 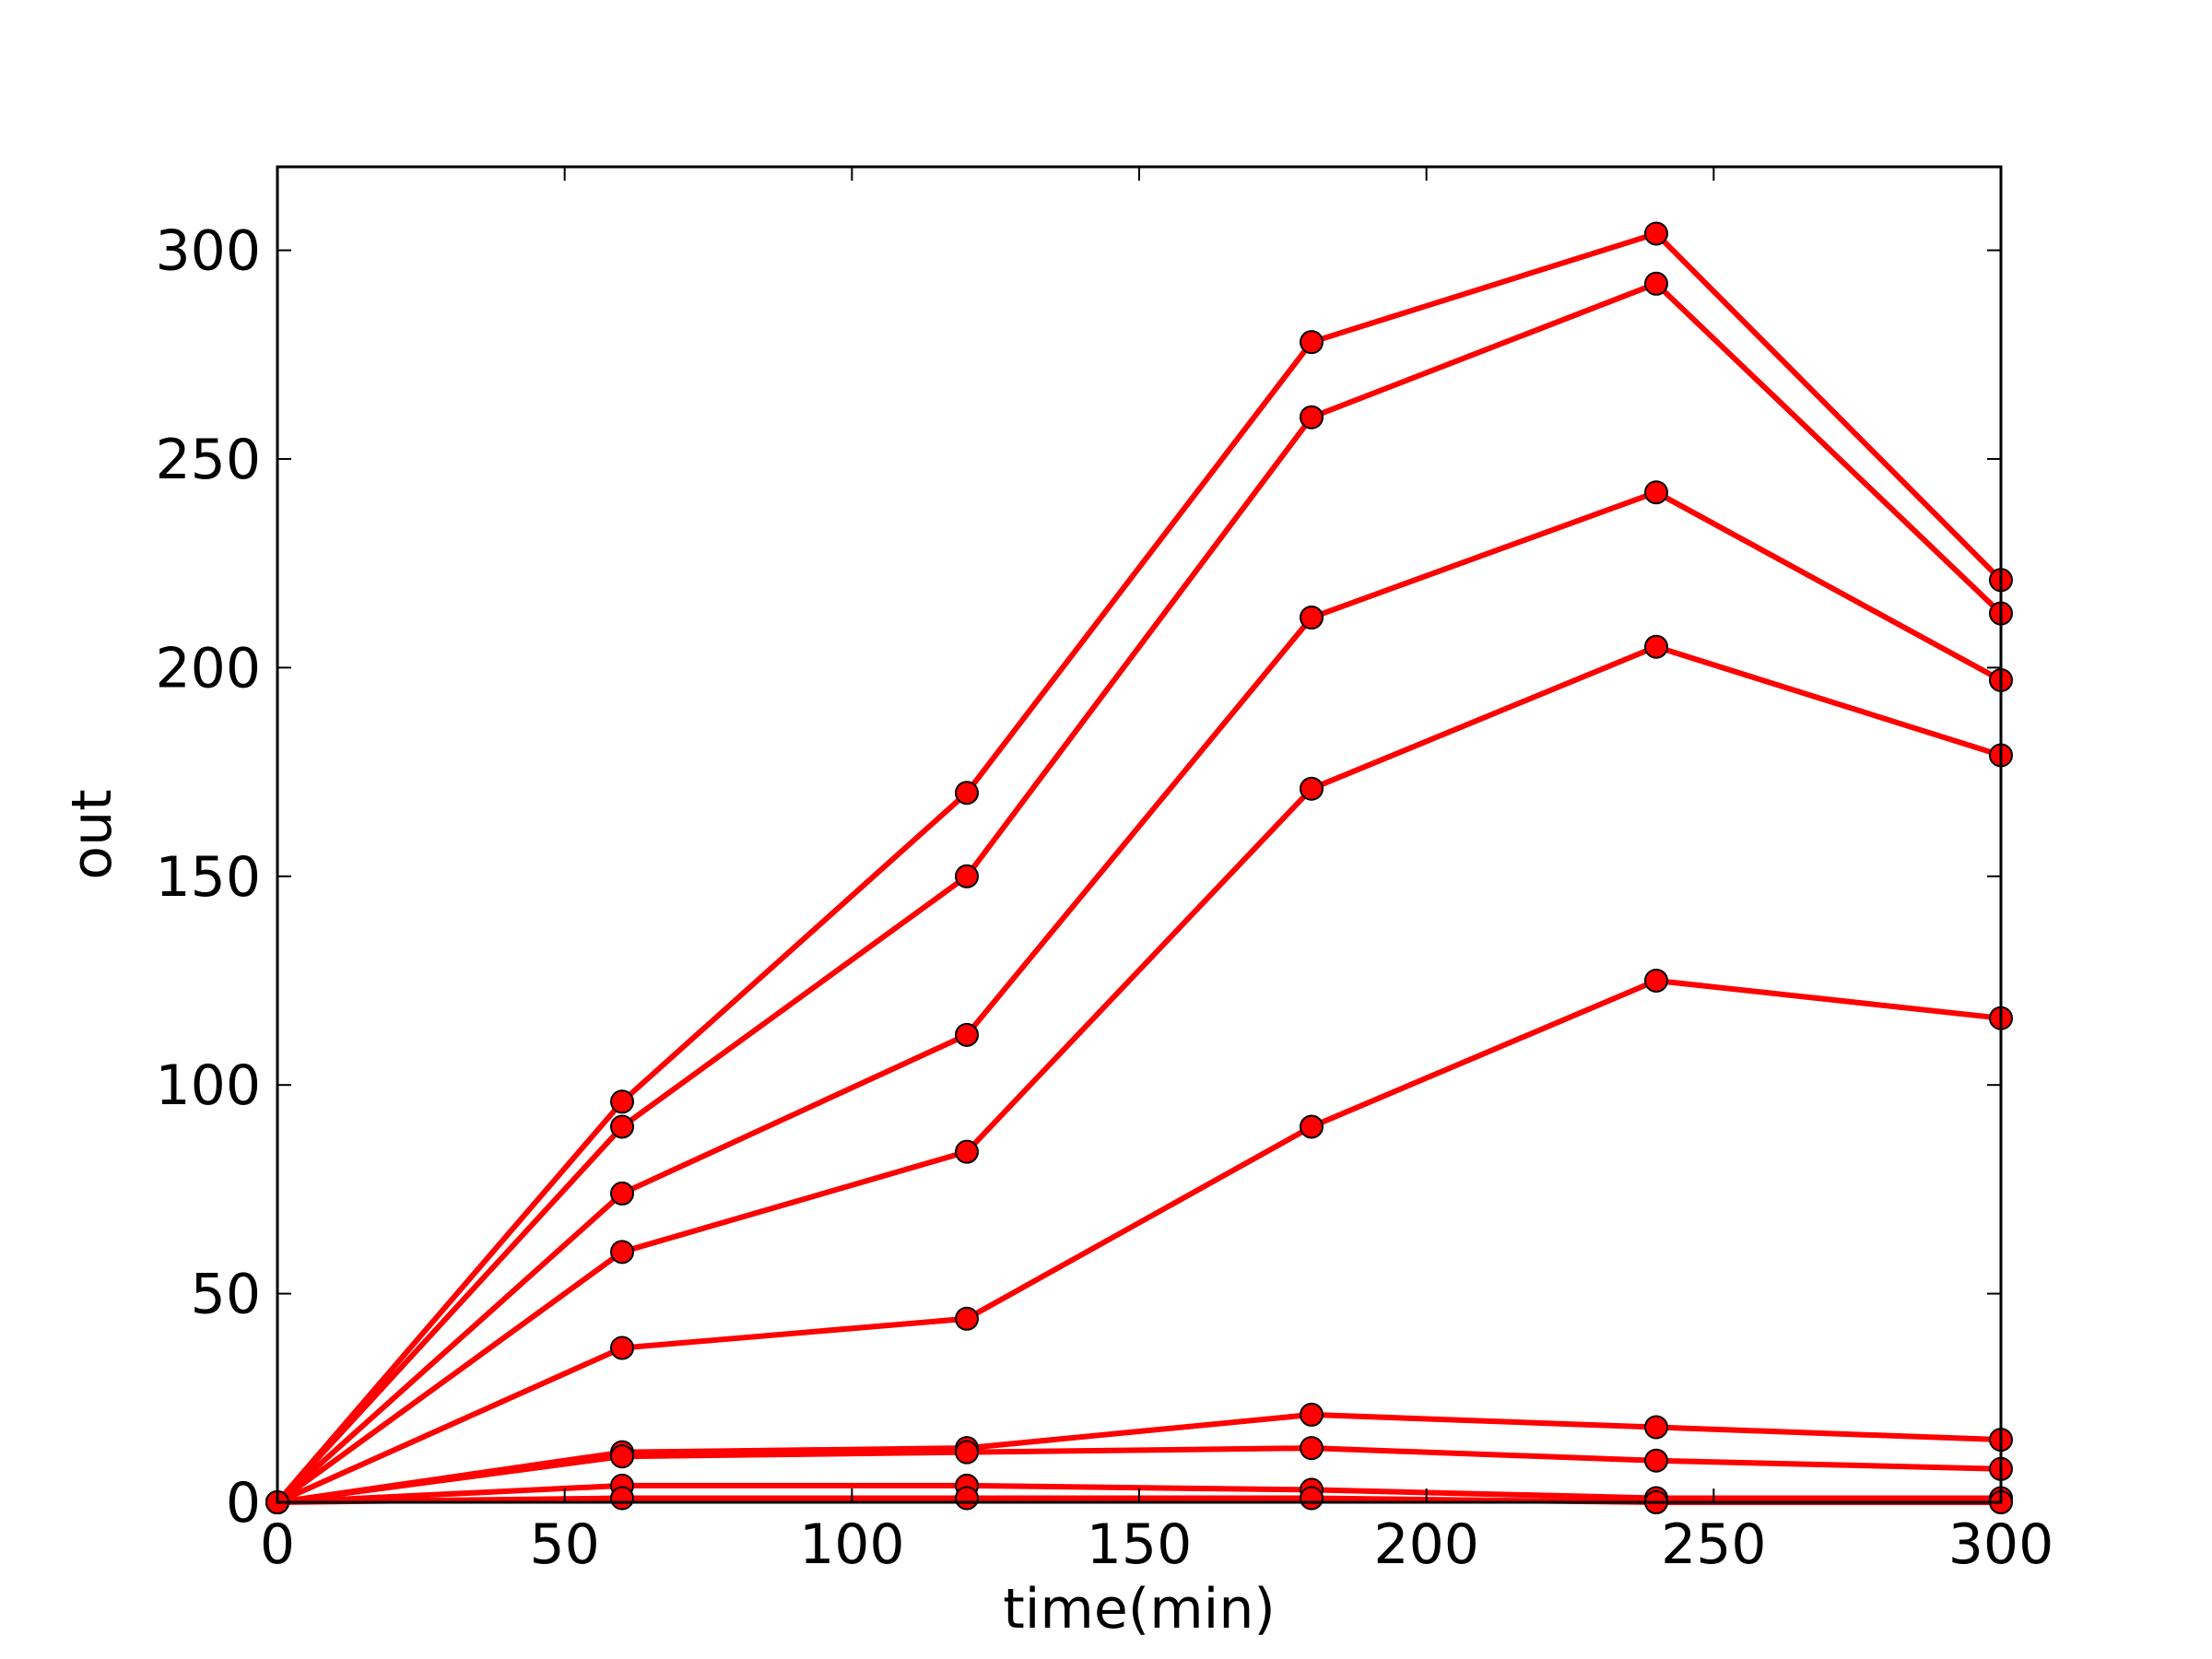 What do you see at coordinates (208, 460) in the screenshot?
I see `y-tick-label: 250` at bounding box center [208, 460].